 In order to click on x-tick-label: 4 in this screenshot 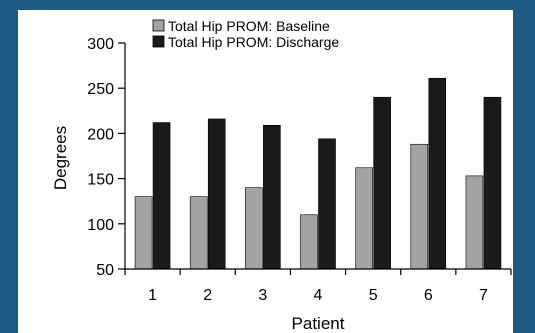, I will do `click(318, 295)`.